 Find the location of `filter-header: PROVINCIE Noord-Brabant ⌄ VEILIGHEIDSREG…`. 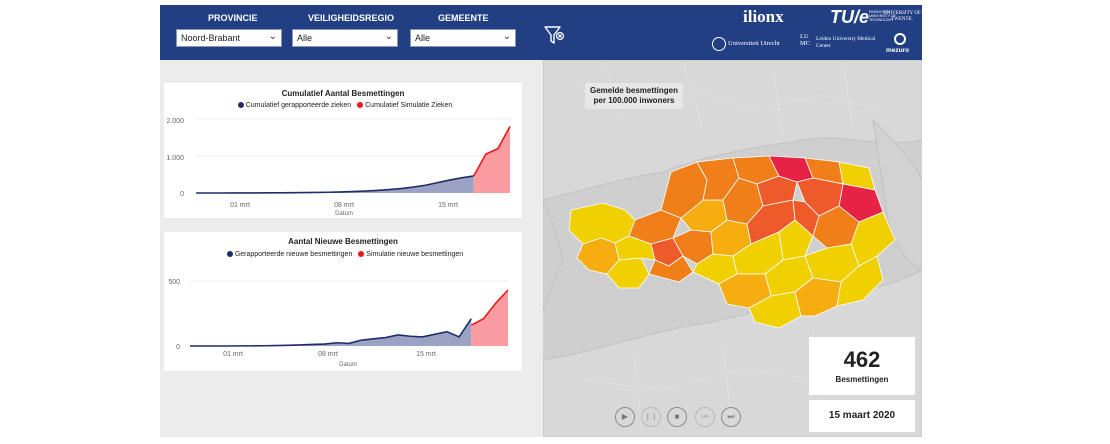

filter-header: PROVINCIE Noord-Brabant ⌄ VEILIGHEIDSREG… is located at coordinates (541, 32).